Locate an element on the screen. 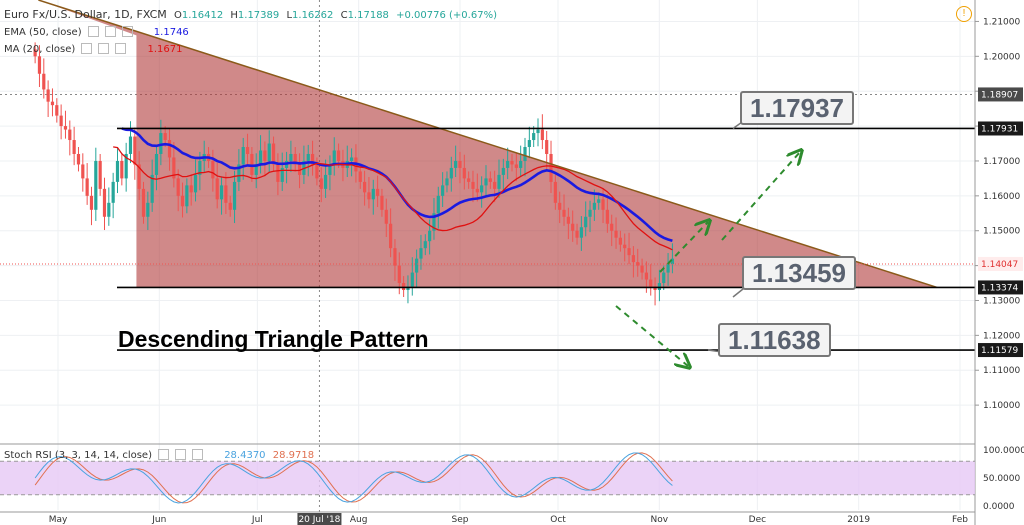  ma-label: MA (20, close) is located at coordinates (40, 49).